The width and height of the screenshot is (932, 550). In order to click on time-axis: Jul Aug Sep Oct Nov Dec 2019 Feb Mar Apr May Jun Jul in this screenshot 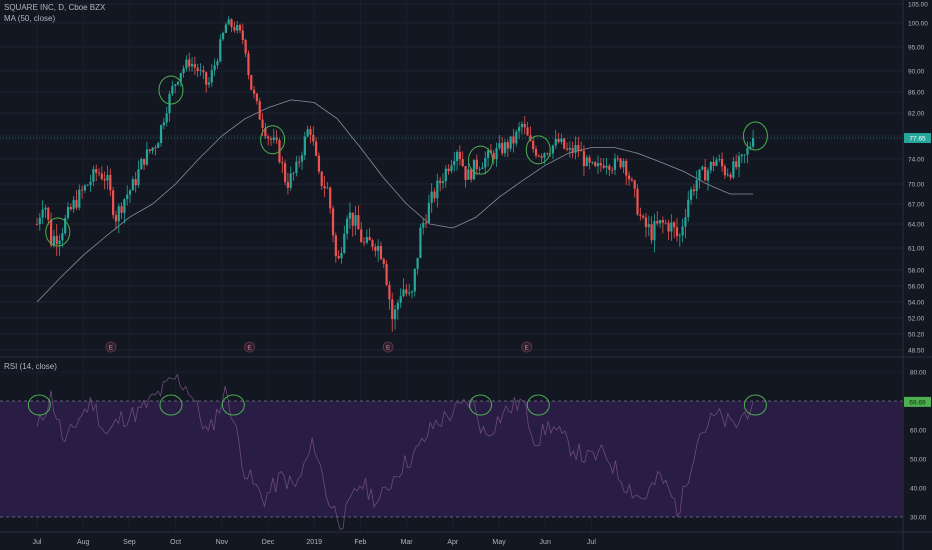, I will do `click(315, 542)`.